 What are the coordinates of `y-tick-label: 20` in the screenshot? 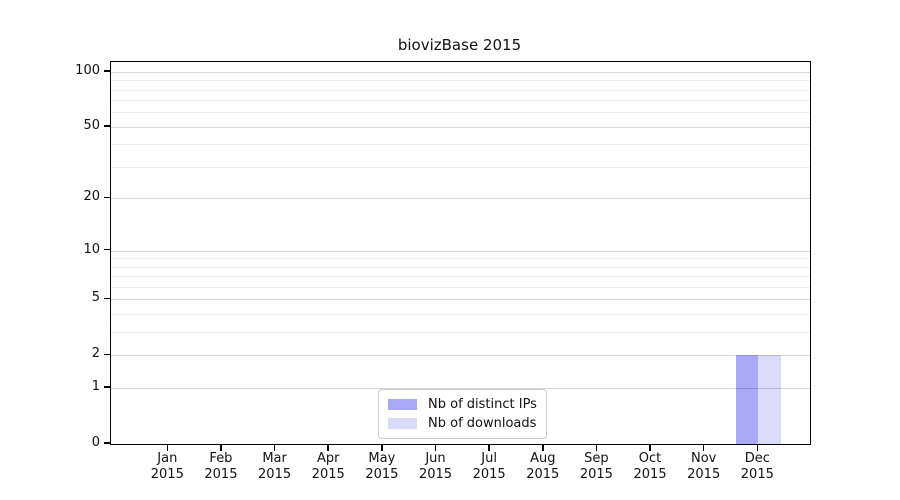 It's located at (91, 197).